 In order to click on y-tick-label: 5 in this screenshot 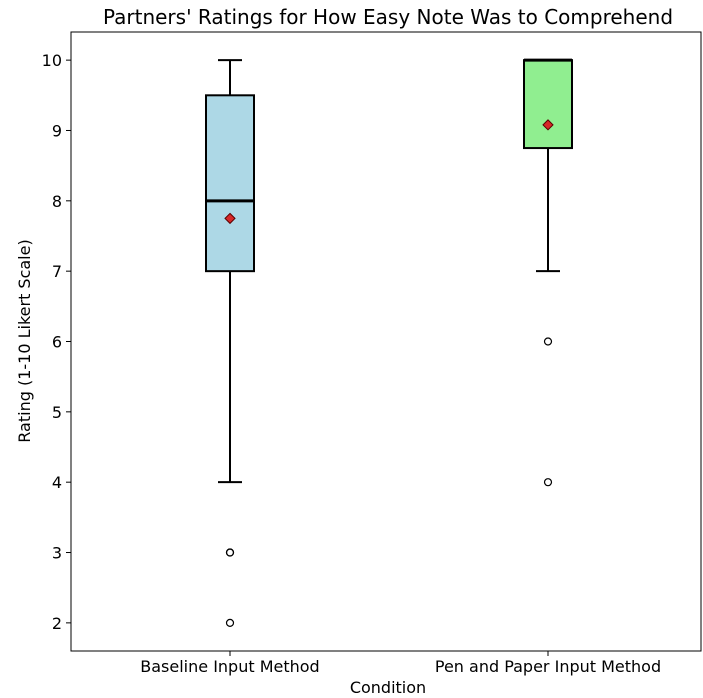, I will do `click(57, 412)`.